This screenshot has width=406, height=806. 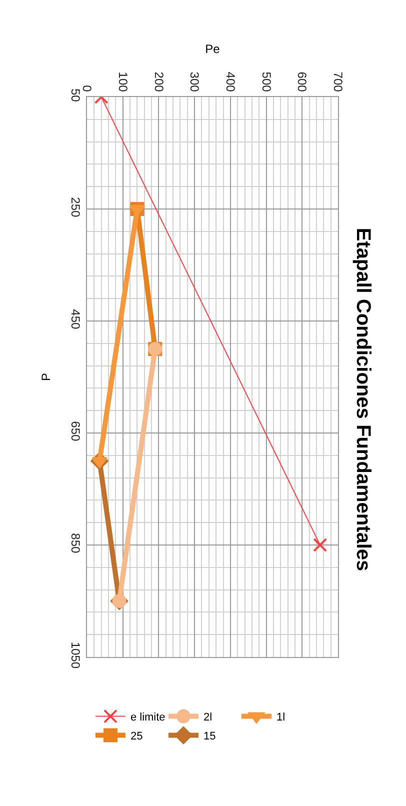 What do you see at coordinates (209, 736) in the screenshot?
I see `legend-label: 15` at bounding box center [209, 736].